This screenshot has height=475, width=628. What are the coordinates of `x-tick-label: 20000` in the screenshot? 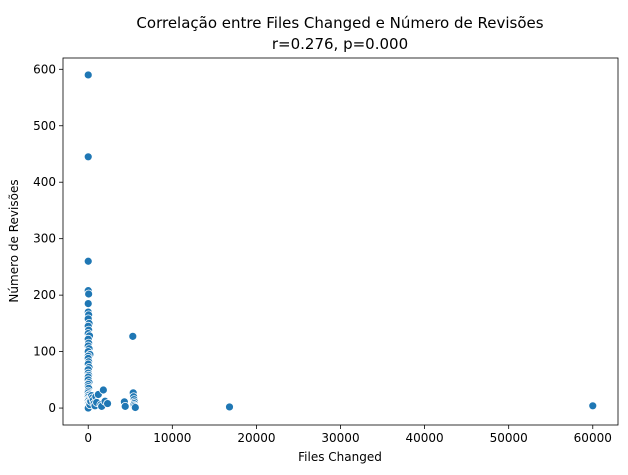 It's located at (256, 438).